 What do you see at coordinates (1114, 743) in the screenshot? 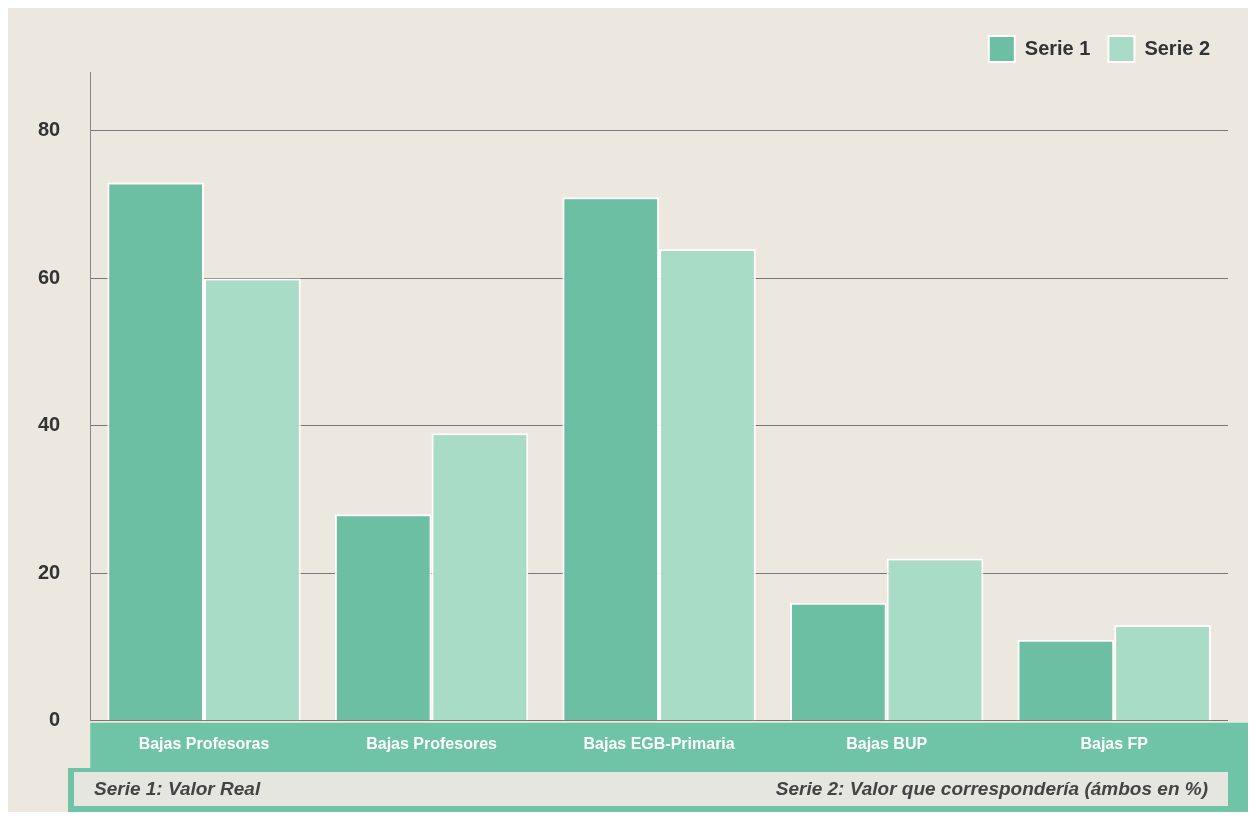
I see `x-tick-label: Bajas FP` at bounding box center [1114, 743].